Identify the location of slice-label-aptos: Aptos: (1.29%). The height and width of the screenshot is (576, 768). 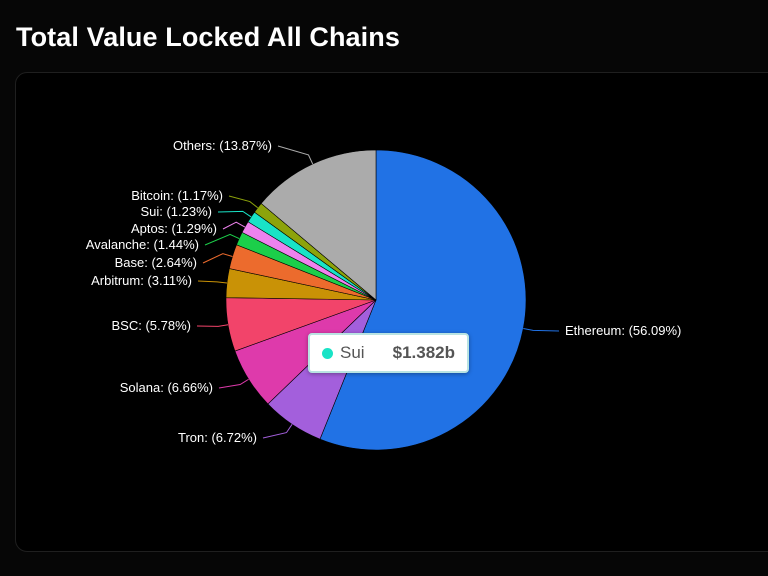
(174, 228).